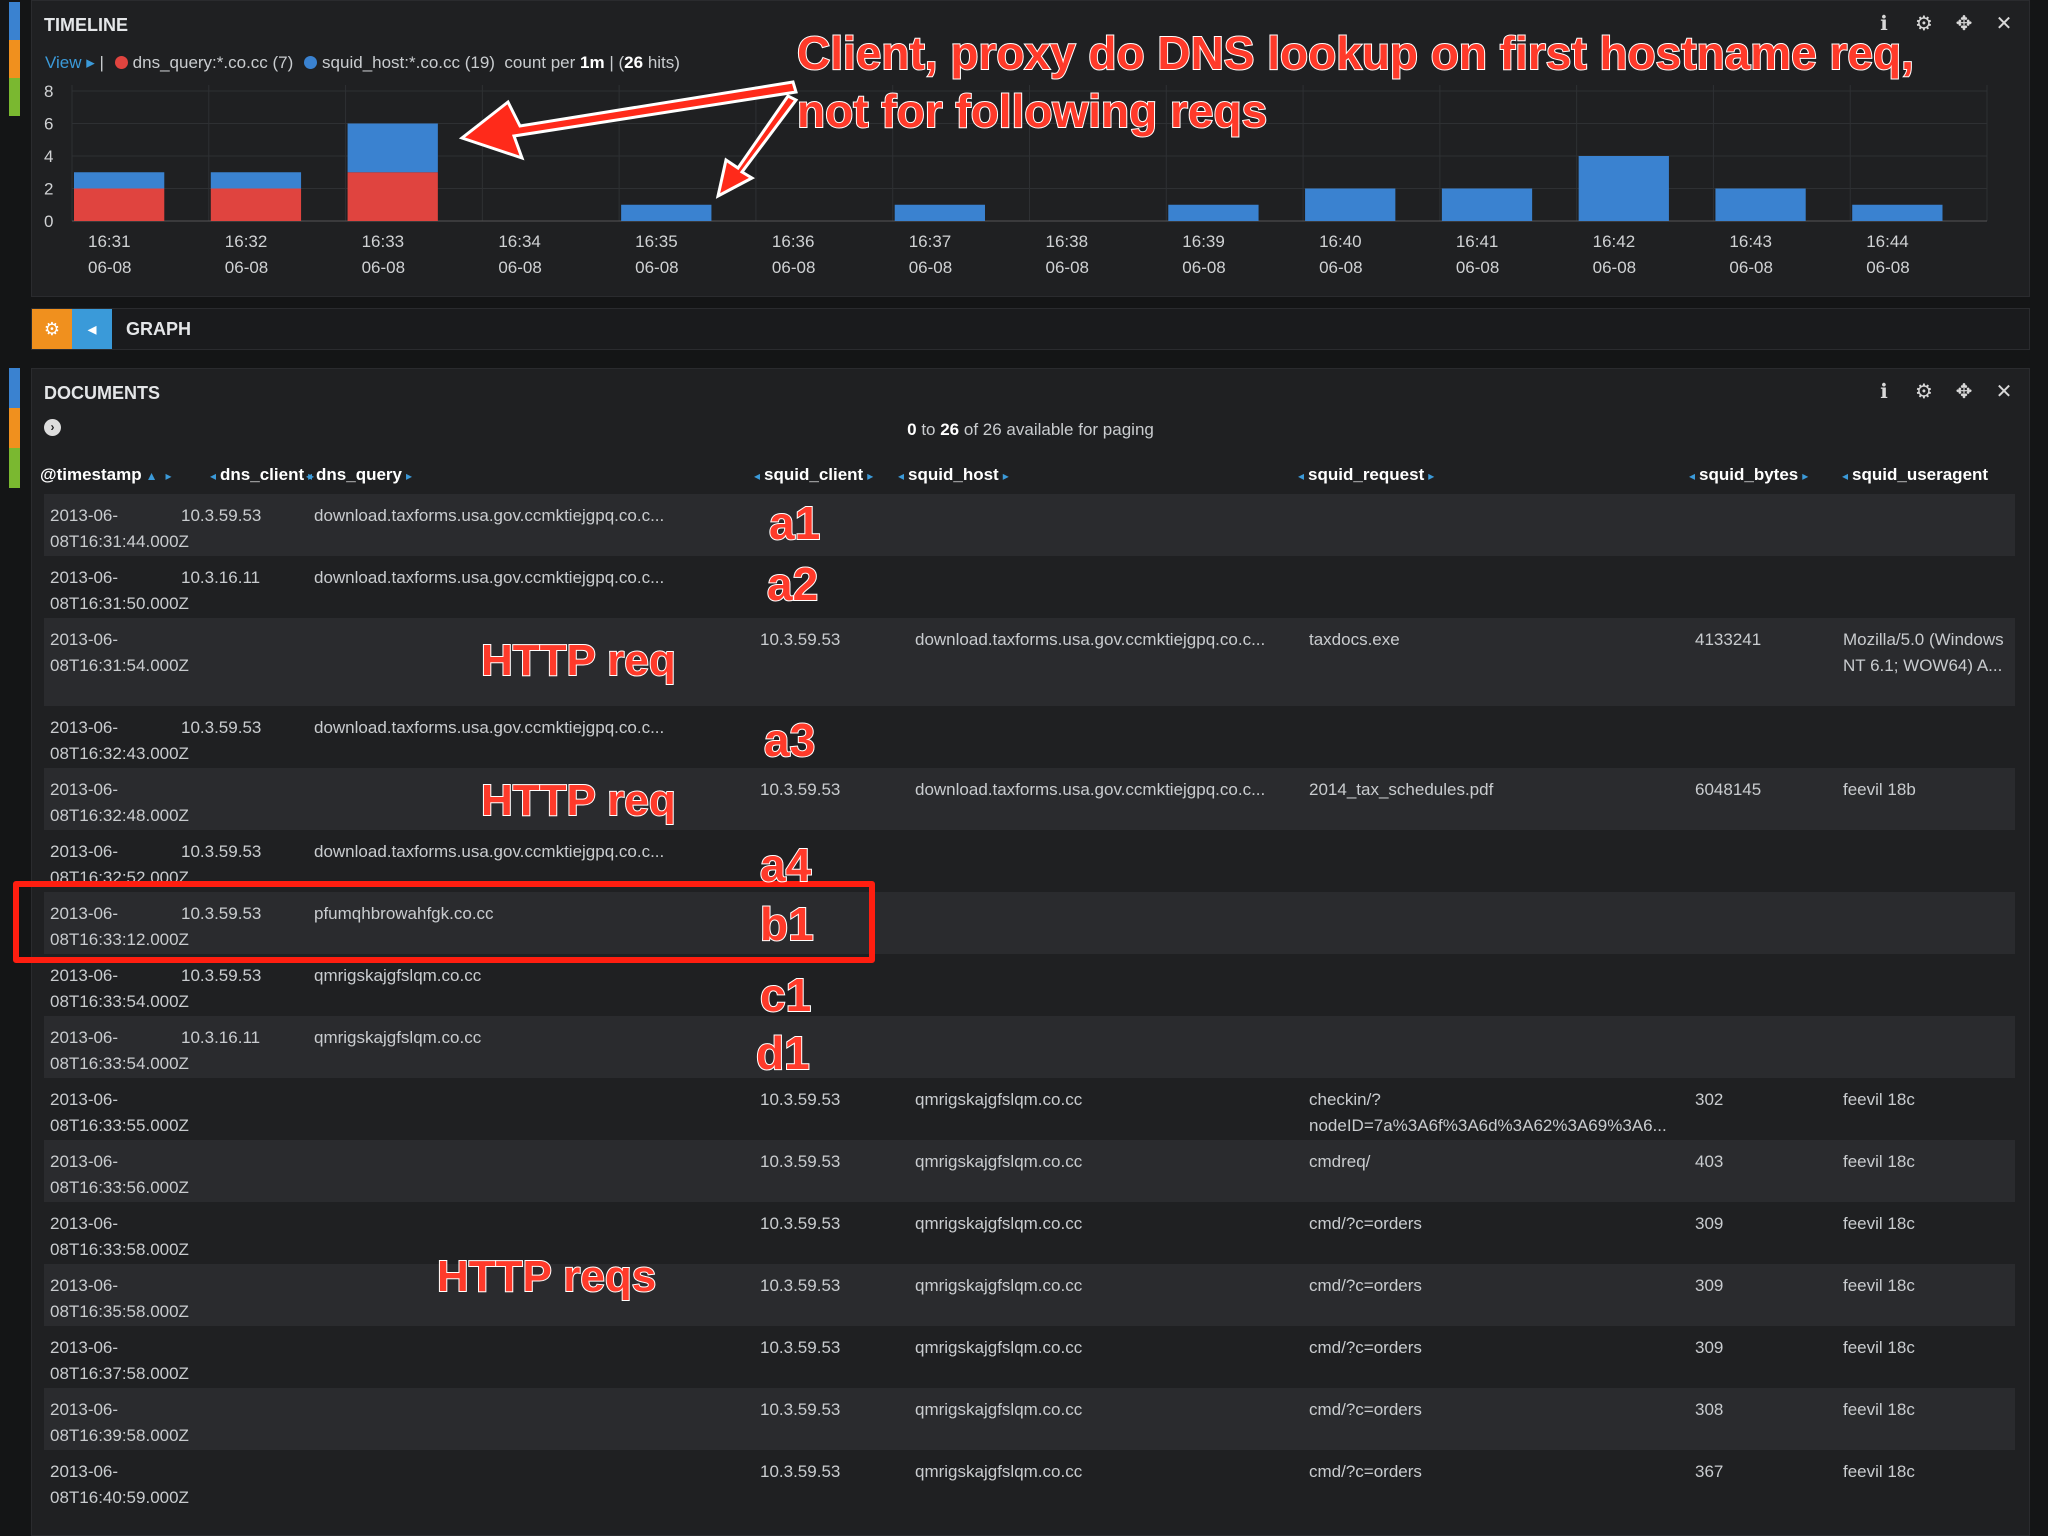 Image resolution: width=2048 pixels, height=1536 pixels. What do you see at coordinates (1749, 474) in the screenshot?
I see `column-header-squid-bytes: ◂ squid_bytes ▸` at bounding box center [1749, 474].